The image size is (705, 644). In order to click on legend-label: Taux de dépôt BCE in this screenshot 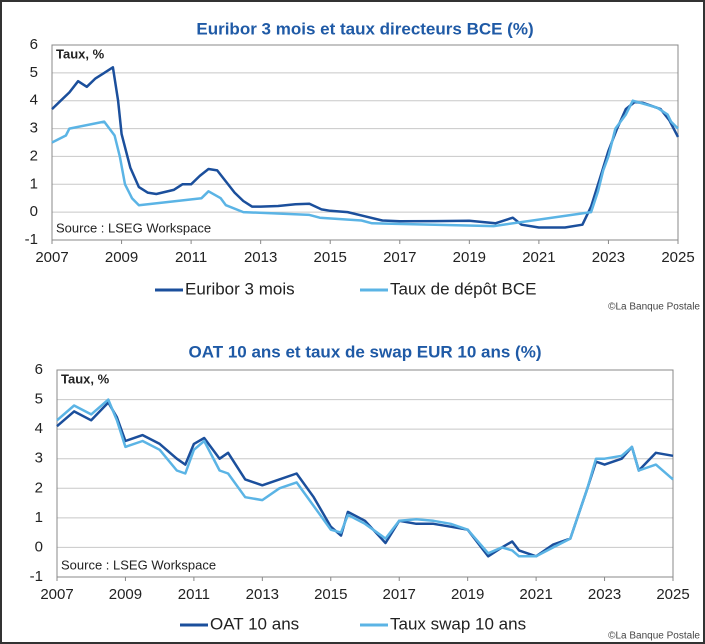, I will do `click(463, 288)`.